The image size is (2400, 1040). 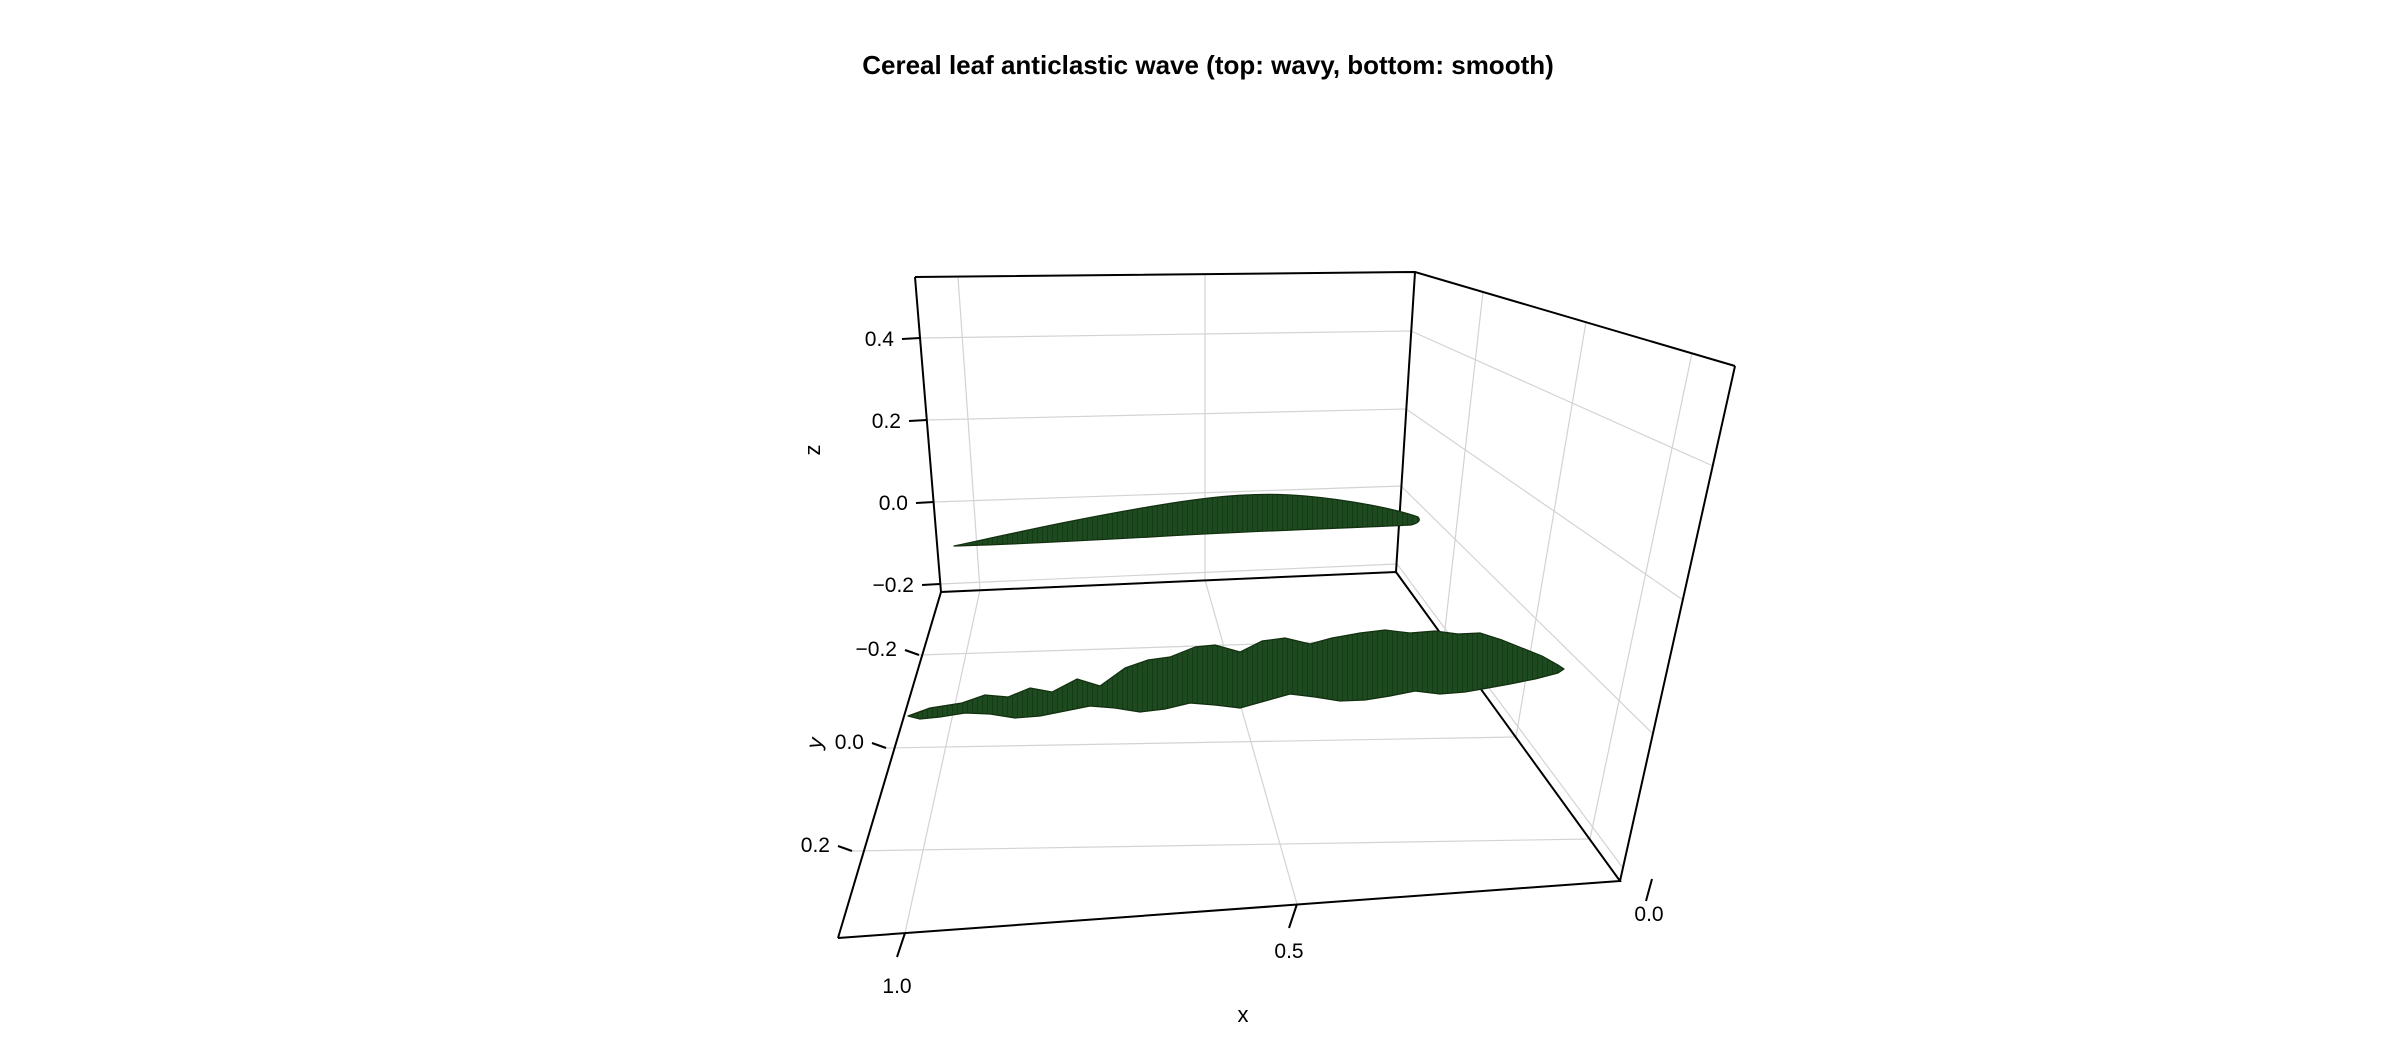 What do you see at coordinates (942, 761) in the screenshot?
I see `gridline-floor-x` at bounding box center [942, 761].